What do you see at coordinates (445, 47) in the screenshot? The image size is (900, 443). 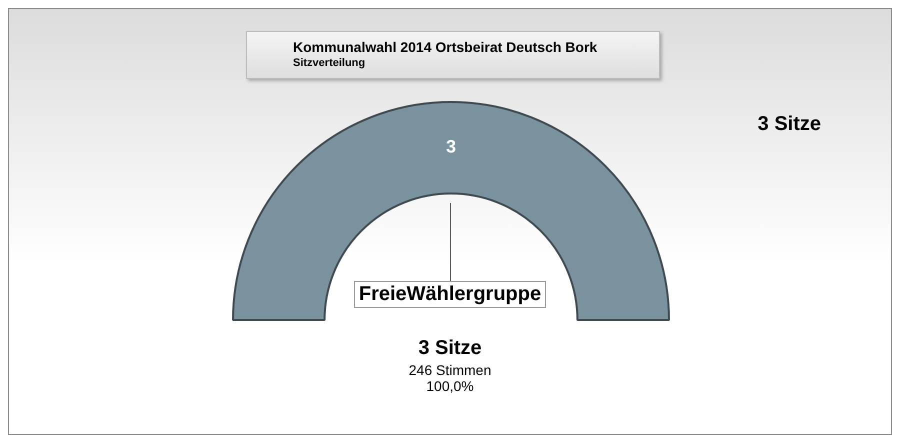 I see `chart-title: Kommunalwahl 2014 Ortsbeirat Deutsch Bork` at bounding box center [445, 47].